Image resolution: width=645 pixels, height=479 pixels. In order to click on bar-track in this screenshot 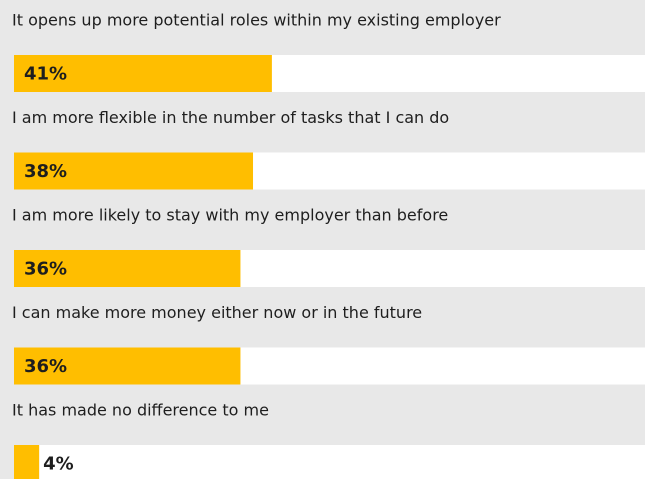, I will do `click(329, 462)`.